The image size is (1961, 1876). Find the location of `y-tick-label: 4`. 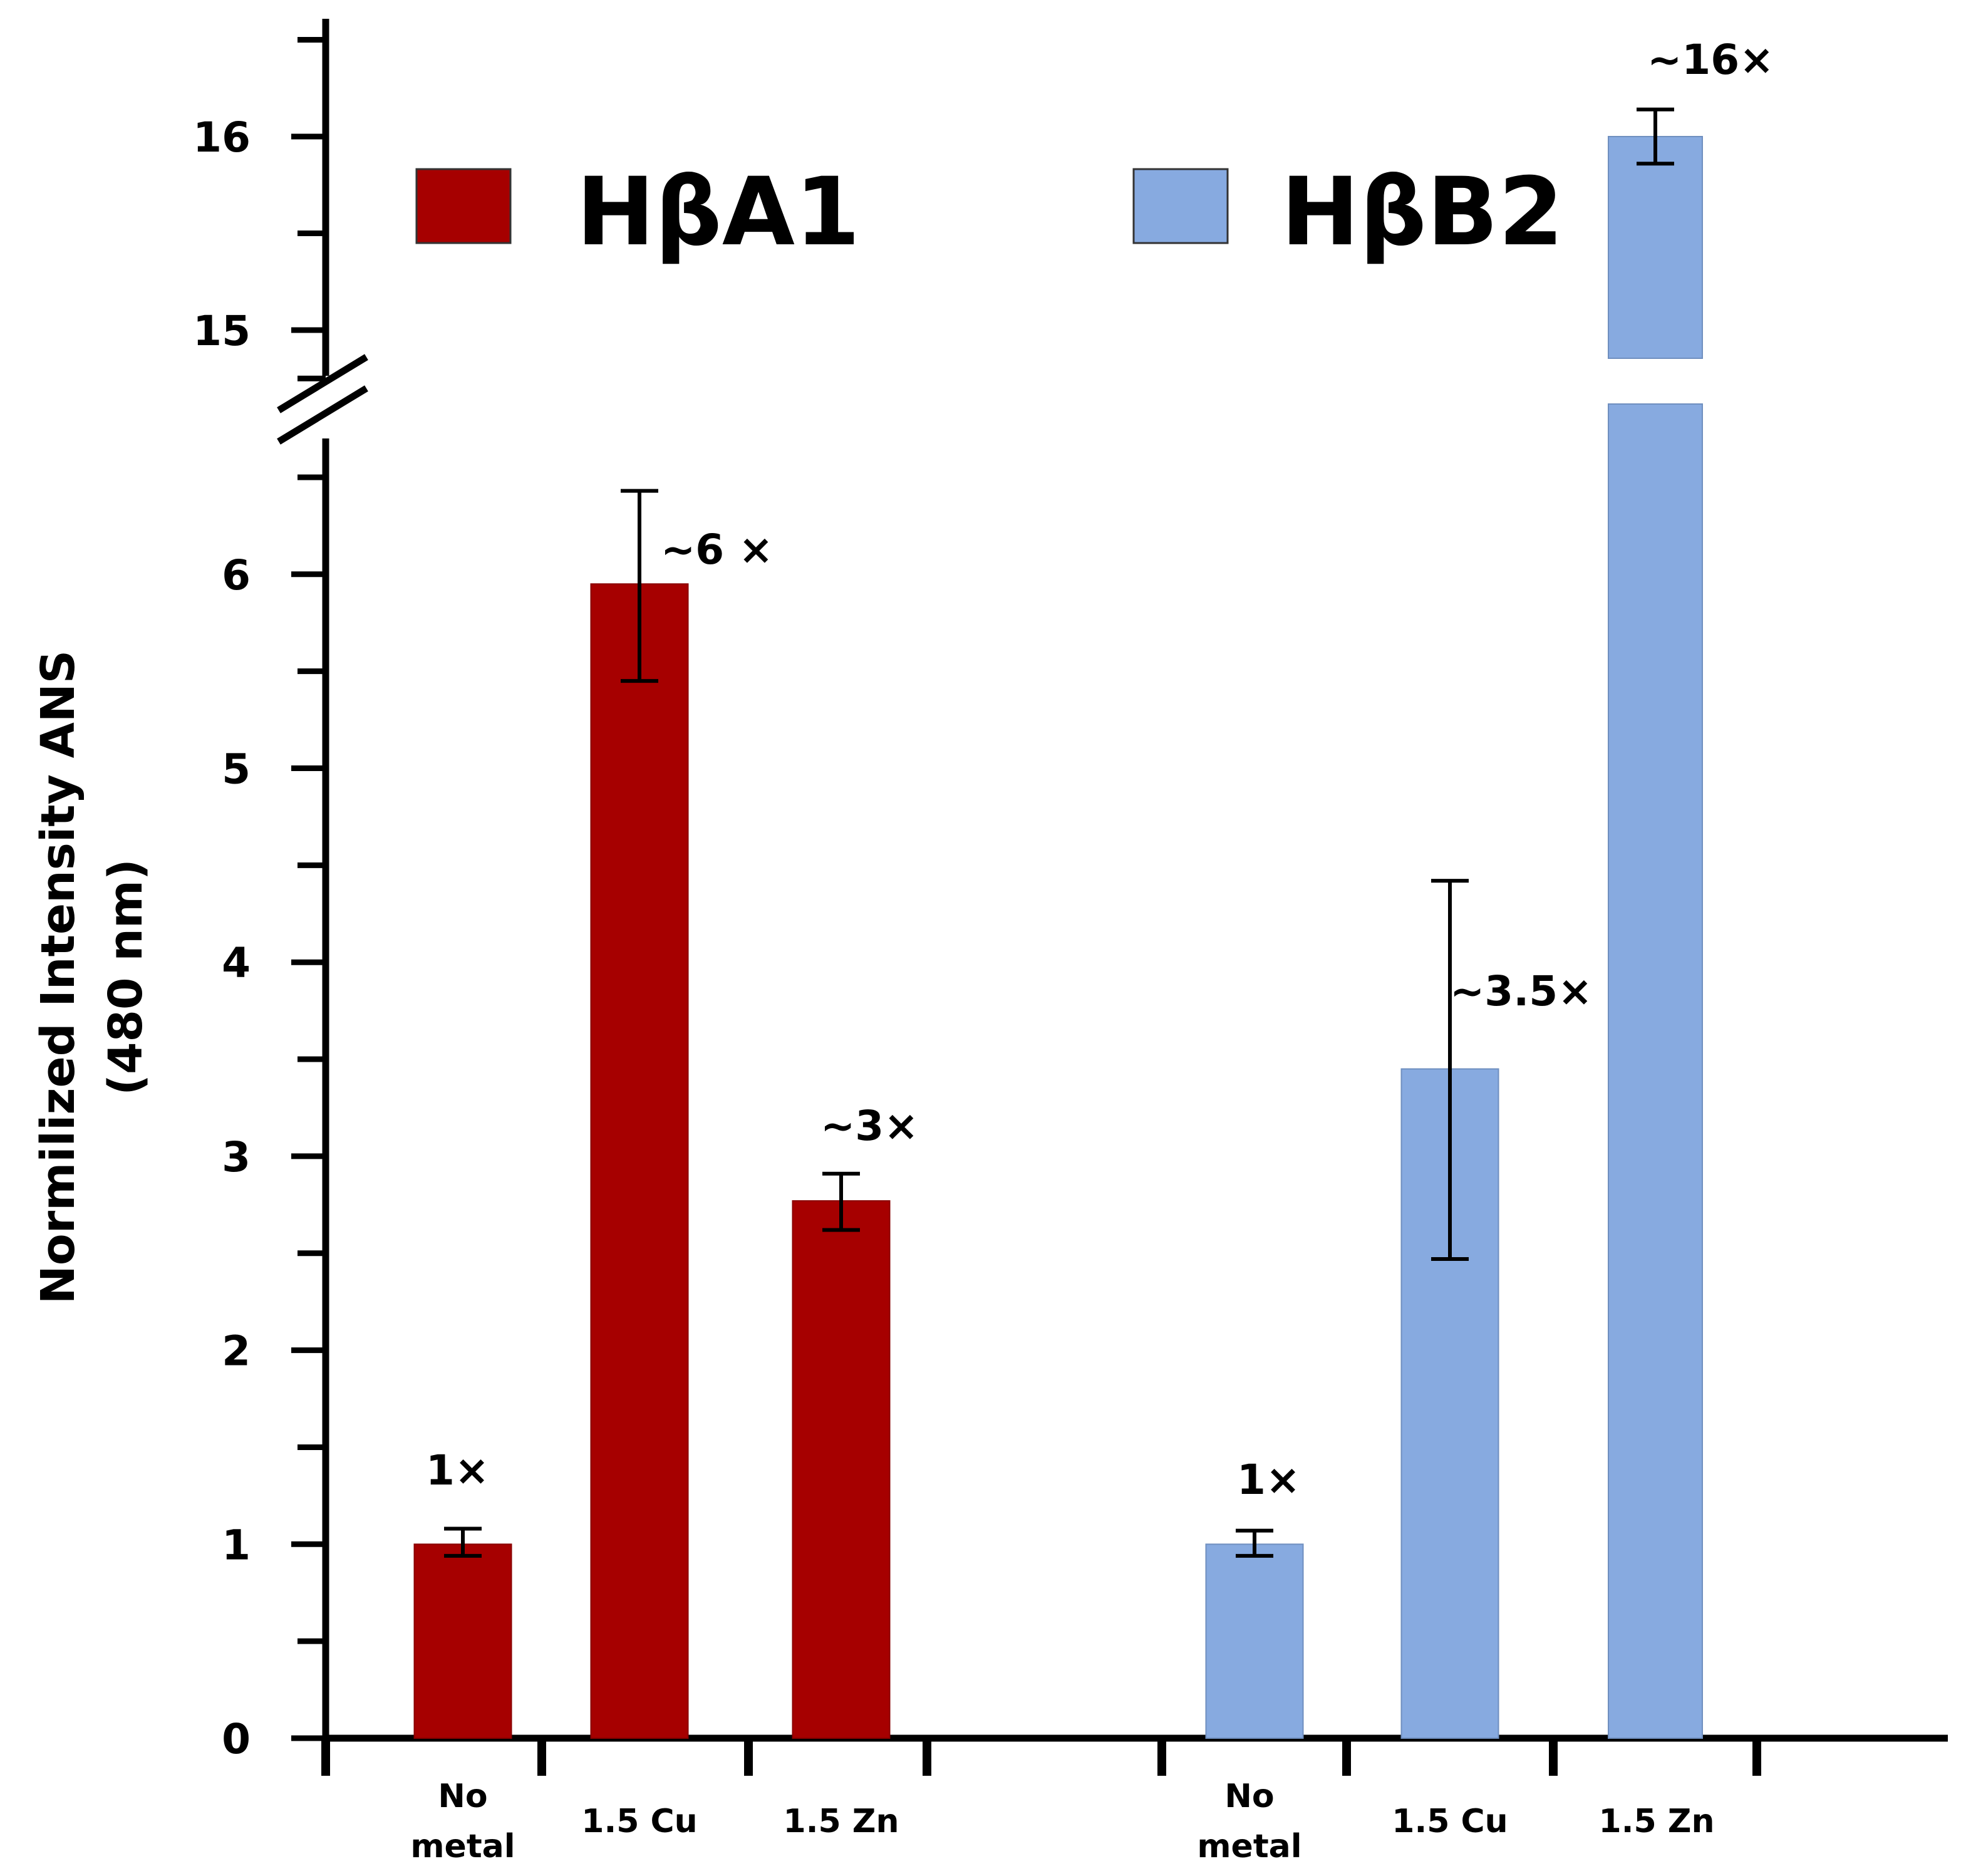

y-tick-label: 4 is located at coordinates (237, 963).